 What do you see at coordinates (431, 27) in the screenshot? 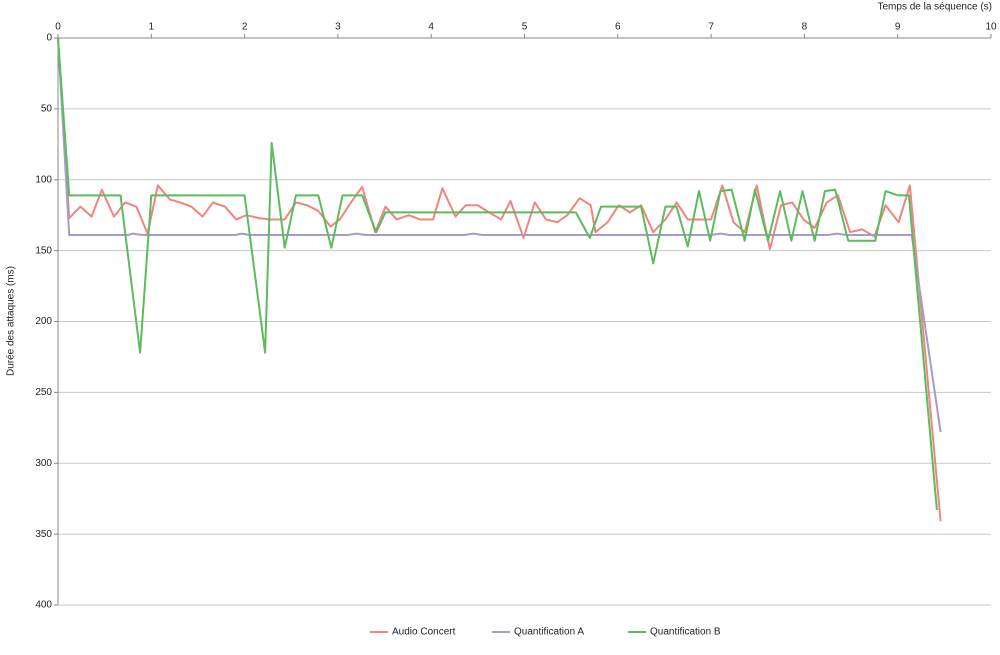
I see `x-tick-label: 4` at bounding box center [431, 27].